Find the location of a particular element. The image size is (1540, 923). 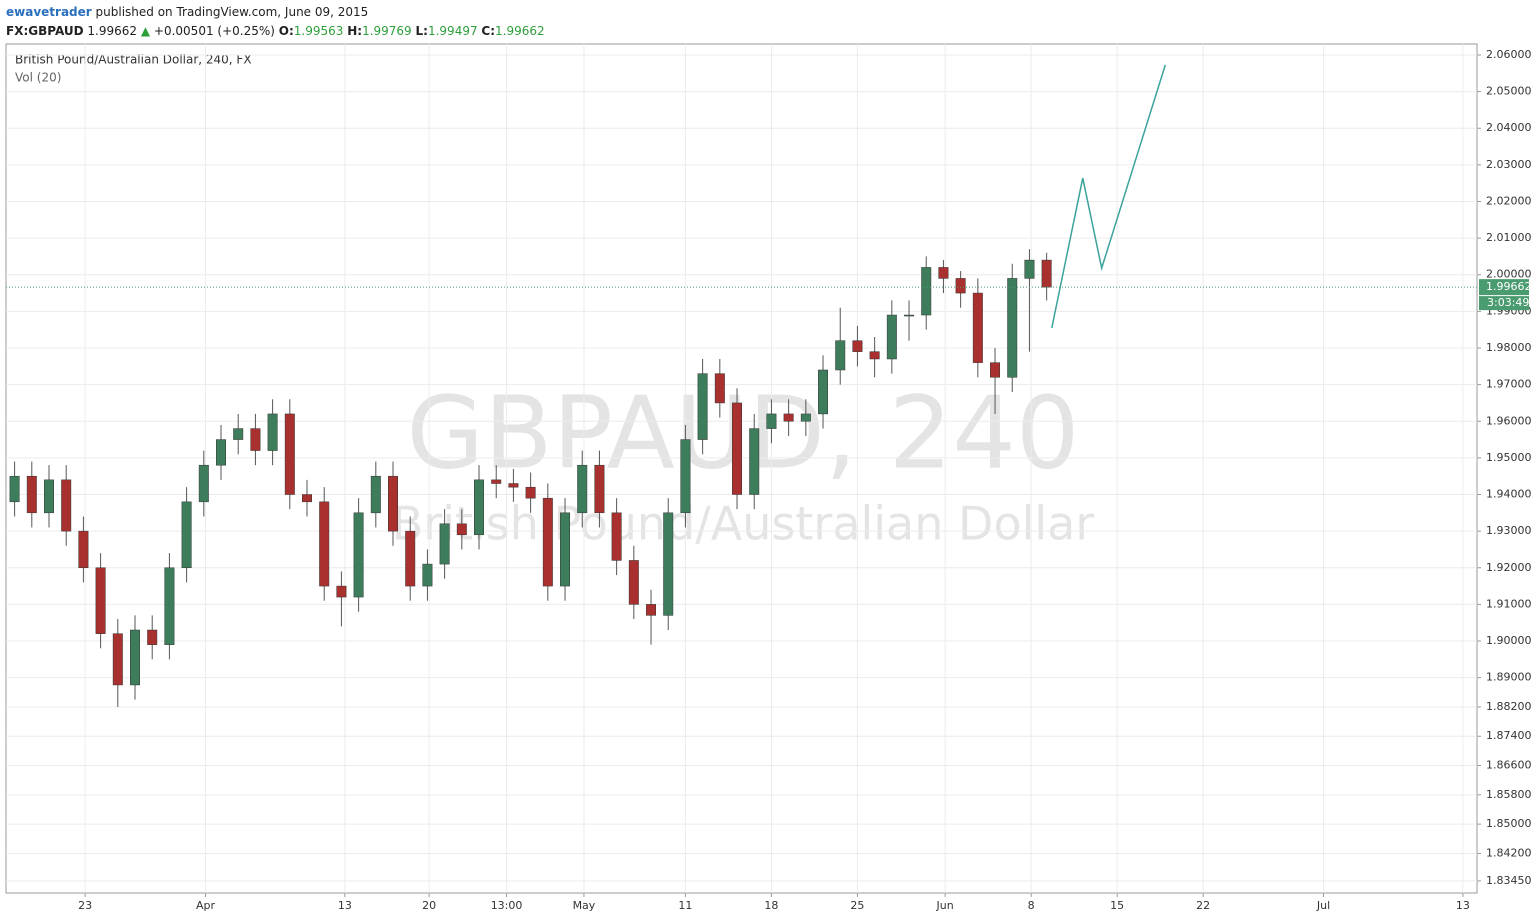

y-tick-label: 1.98000 is located at coordinates (1509, 347).